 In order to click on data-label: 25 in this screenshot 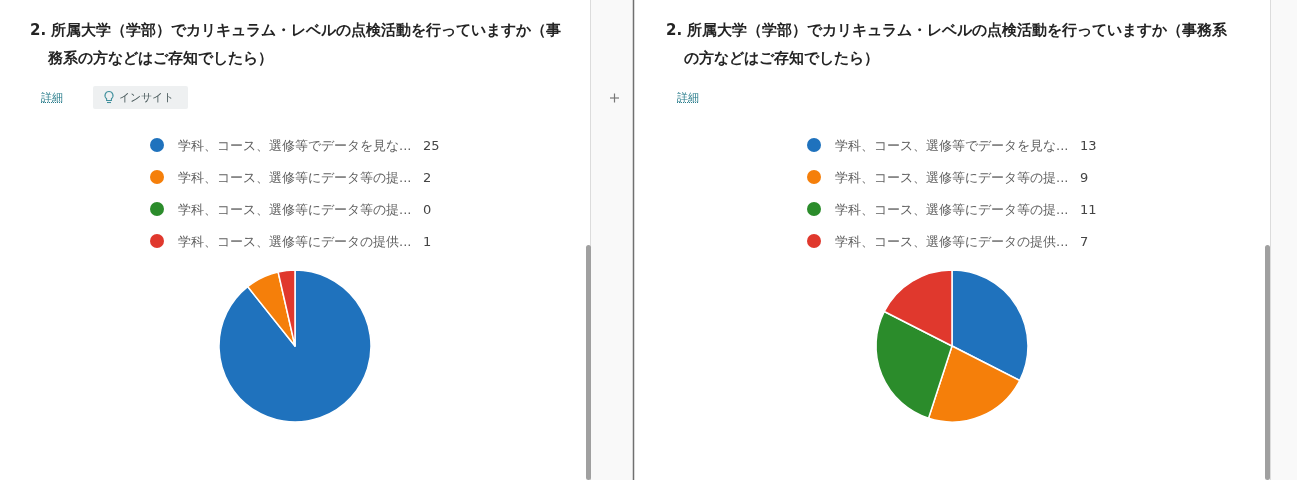, I will do `click(431, 145)`.